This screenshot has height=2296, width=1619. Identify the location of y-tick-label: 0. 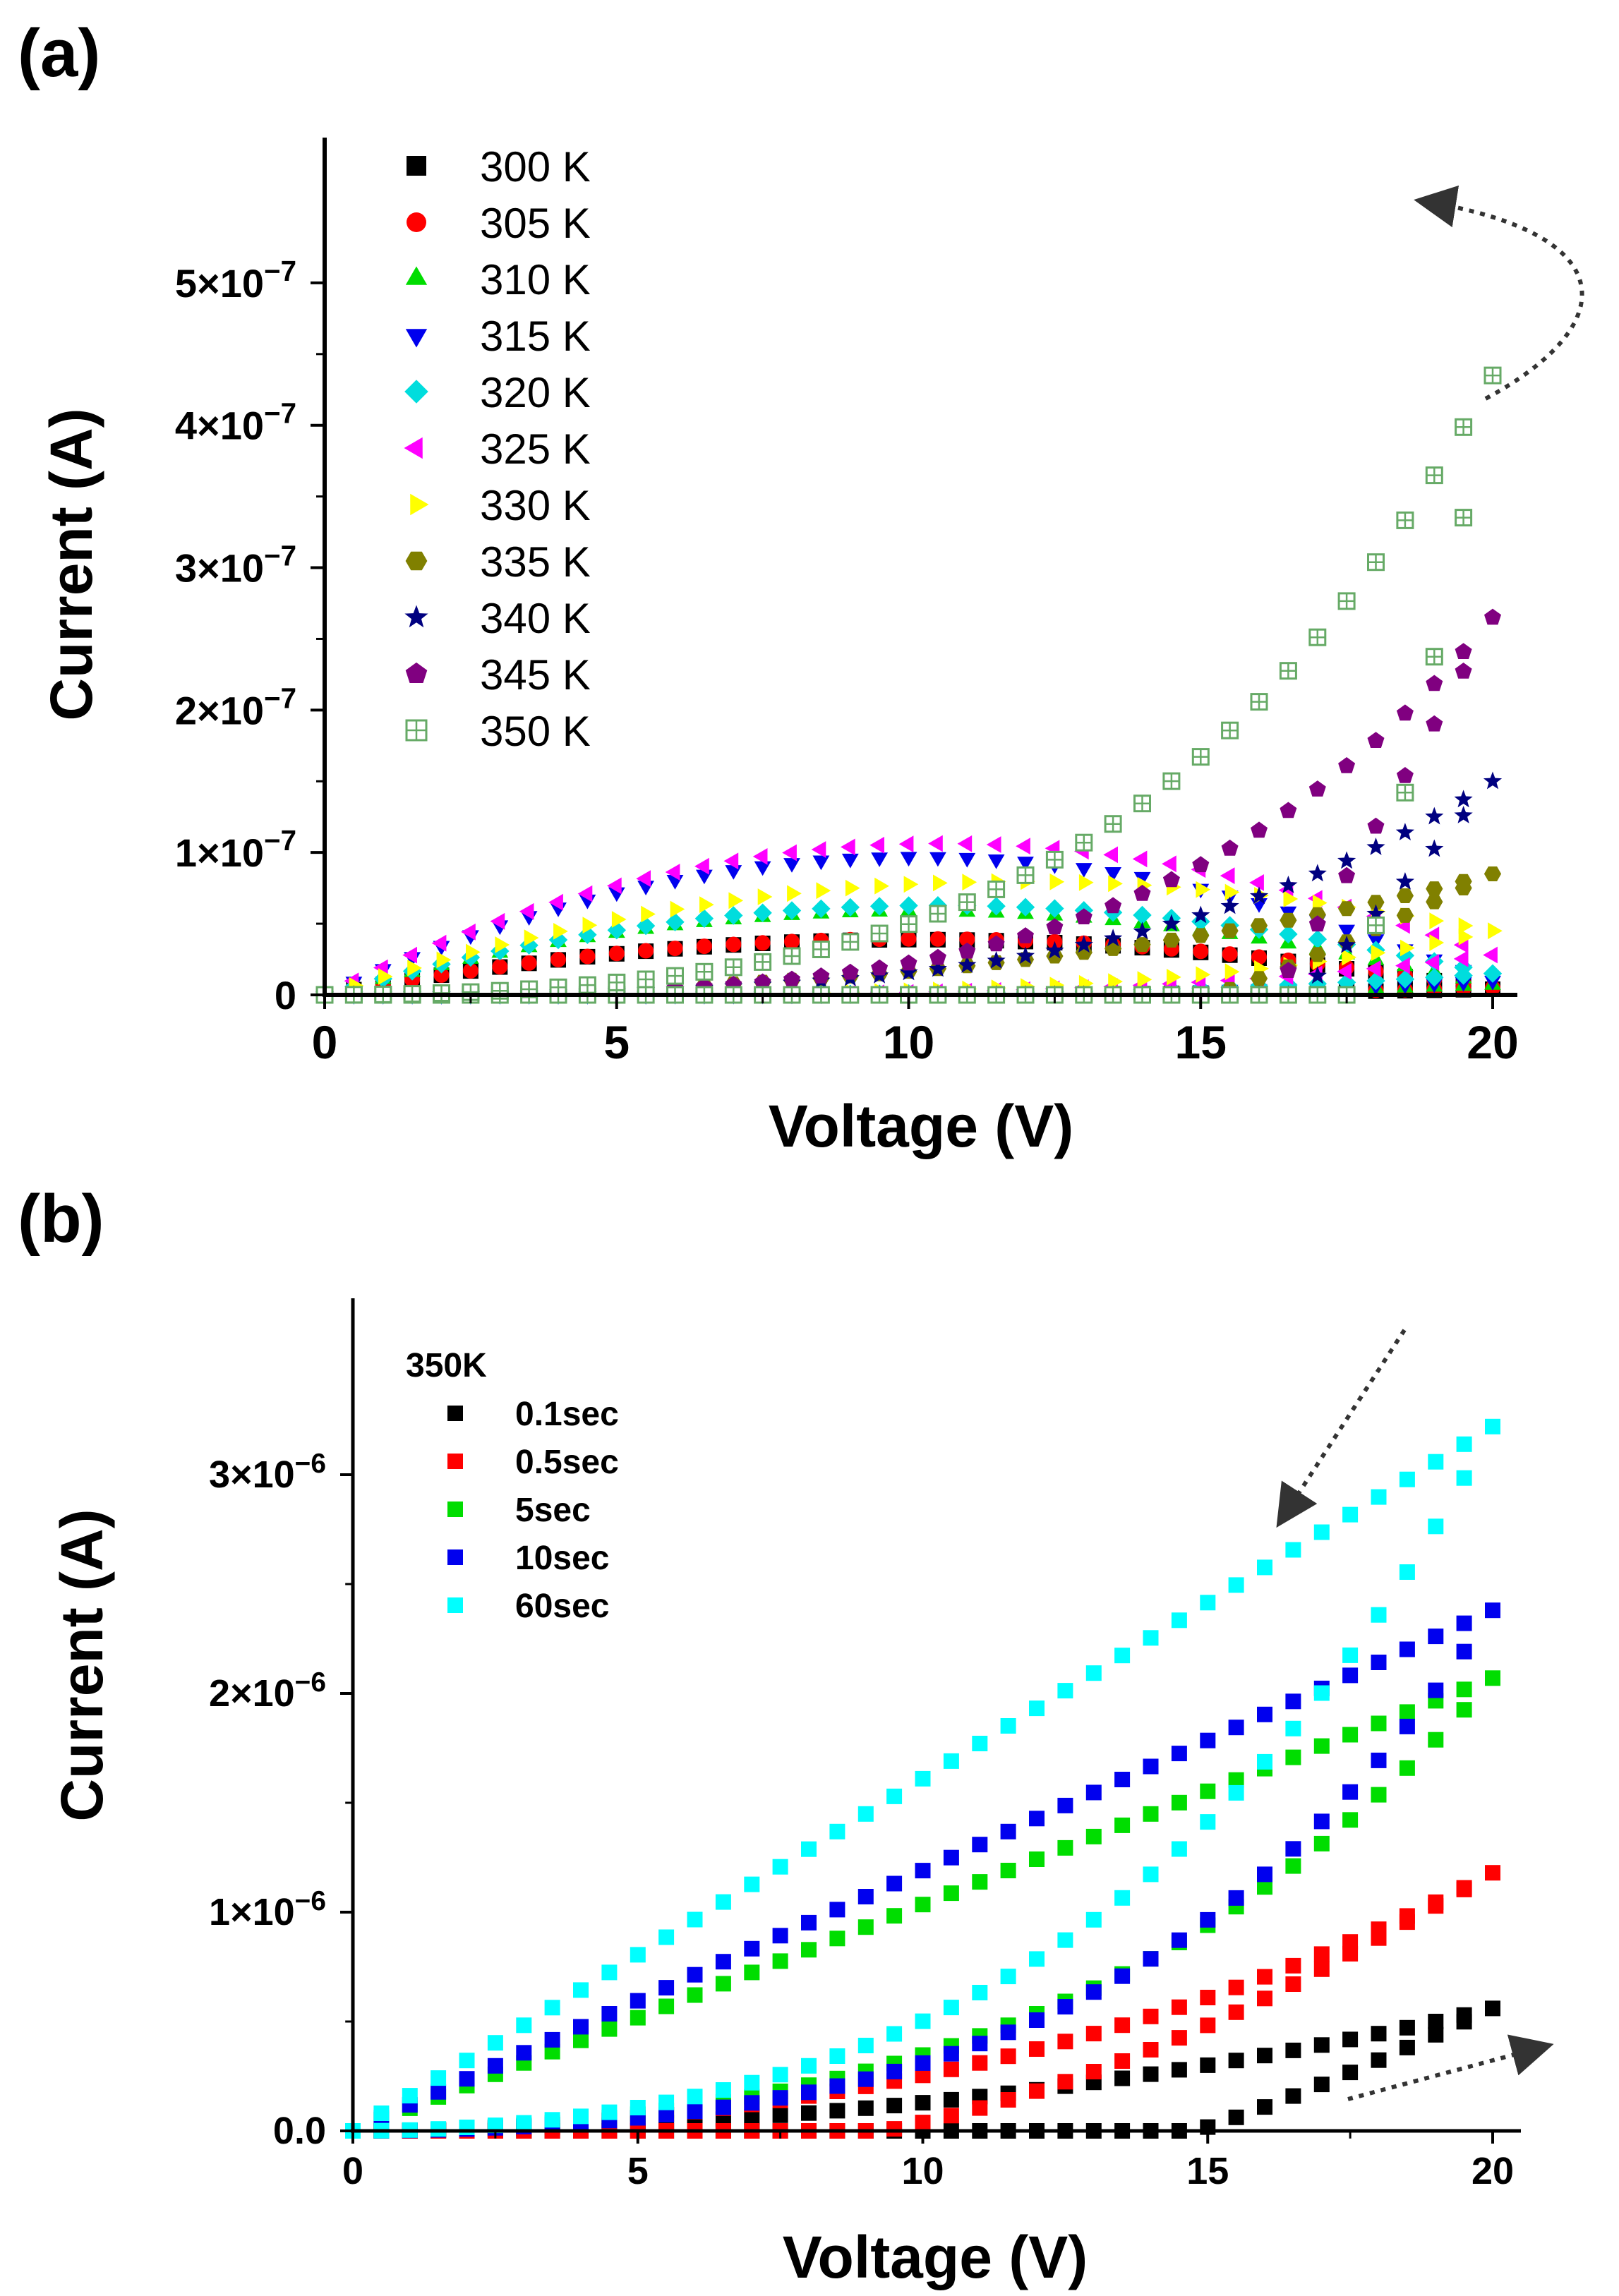
(285, 995).